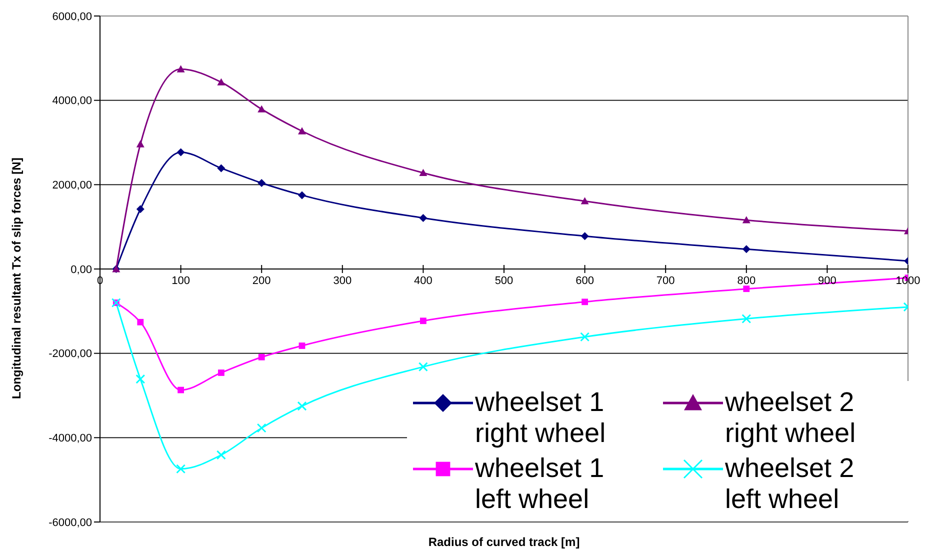 The width and height of the screenshot is (927, 558). Describe the element at coordinates (70, 354) in the screenshot. I see `y-tick-label: -2000,00` at that location.